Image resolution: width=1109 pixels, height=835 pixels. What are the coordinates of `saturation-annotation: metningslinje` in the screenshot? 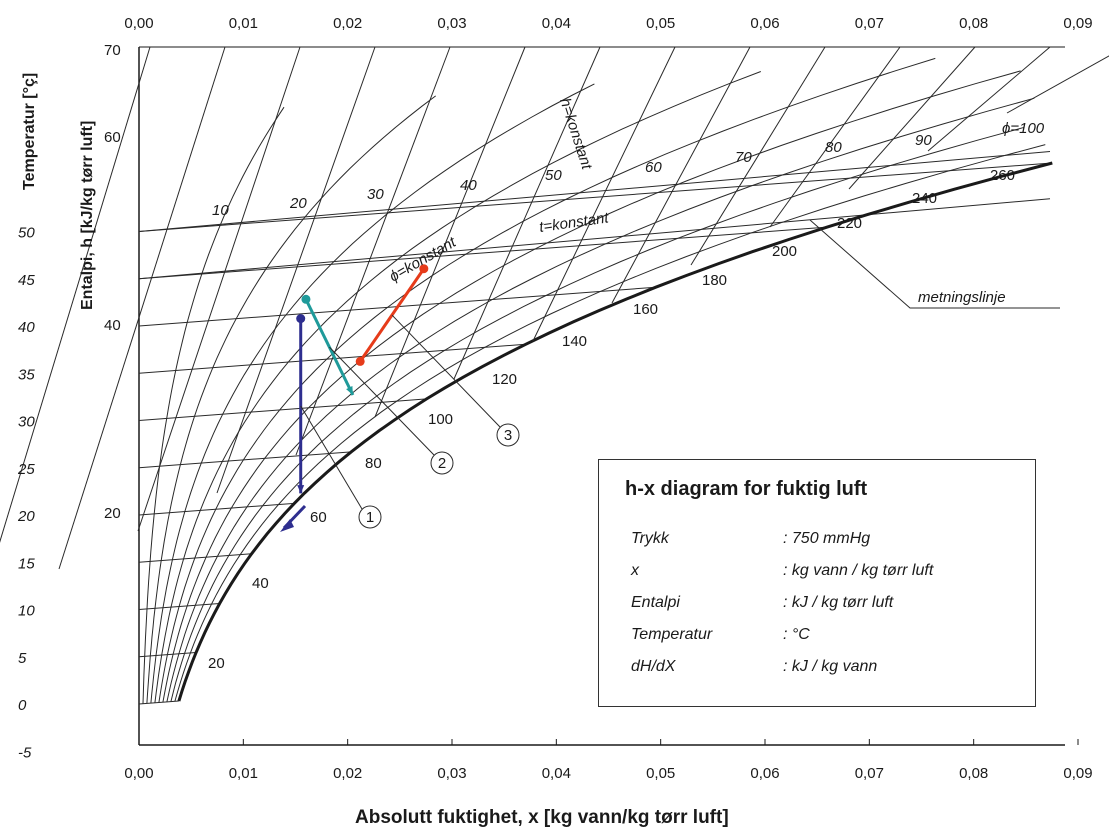 It's located at (962, 297).